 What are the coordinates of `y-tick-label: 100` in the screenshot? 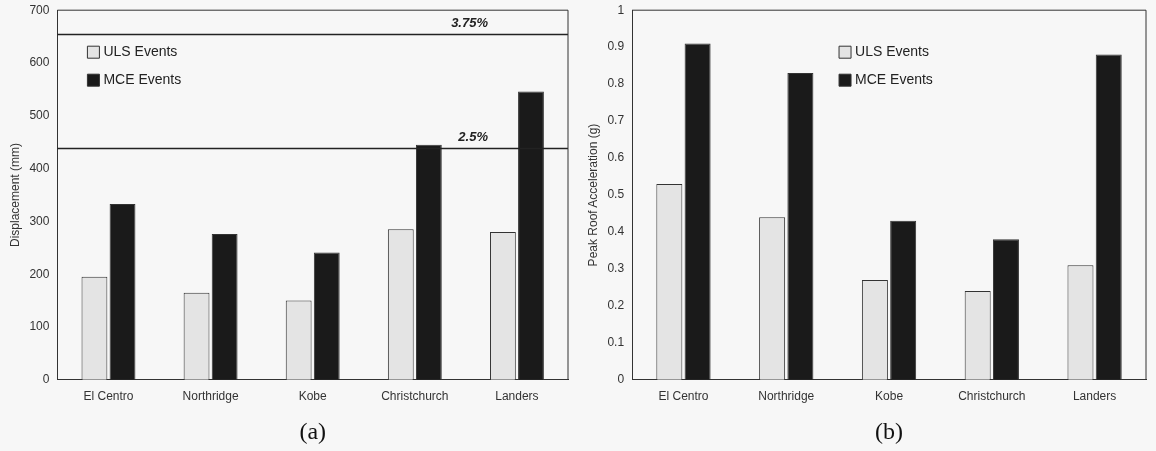 It's located at (39, 326).